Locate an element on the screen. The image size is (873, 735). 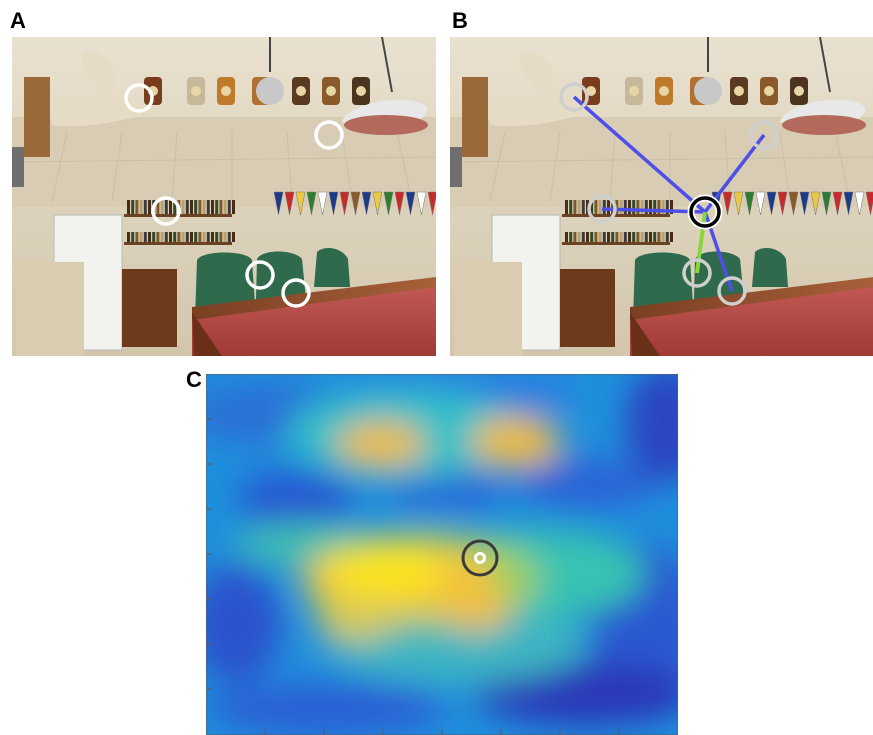
panel-label-c: C is located at coordinates (194, 379).